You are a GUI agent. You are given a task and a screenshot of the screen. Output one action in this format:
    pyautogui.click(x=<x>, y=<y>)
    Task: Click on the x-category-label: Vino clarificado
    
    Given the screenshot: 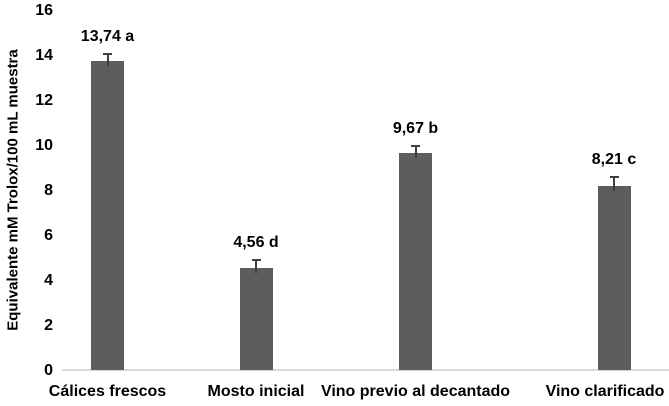 What is the action you would take?
    pyautogui.click(x=605, y=391)
    